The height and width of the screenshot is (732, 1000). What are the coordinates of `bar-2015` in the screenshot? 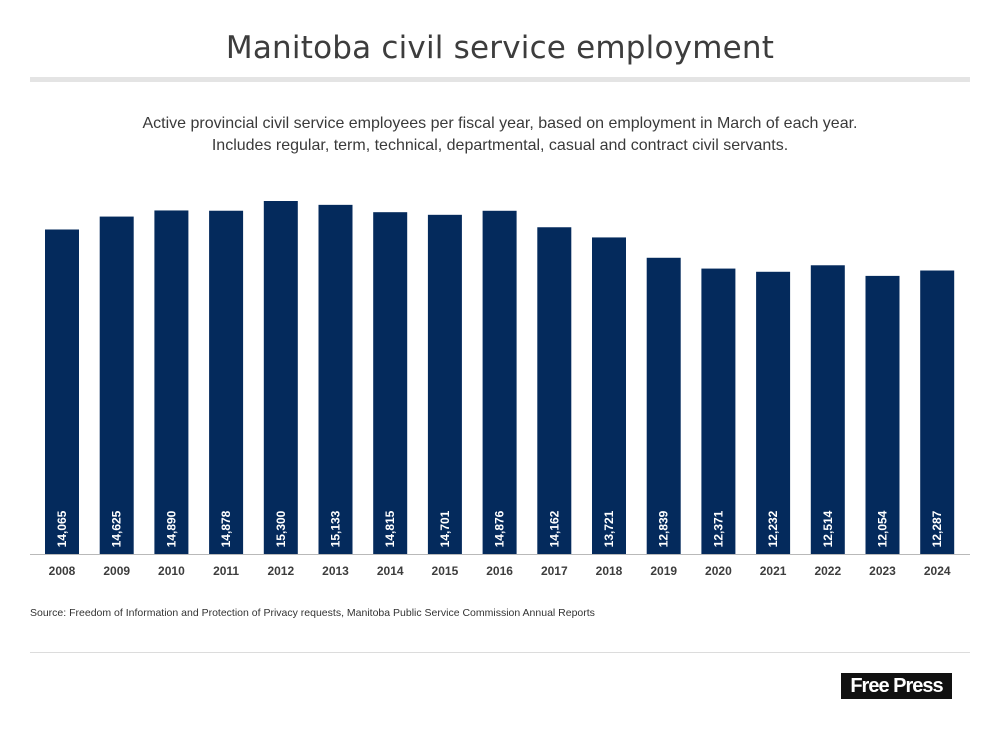 It's located at (444, 384).